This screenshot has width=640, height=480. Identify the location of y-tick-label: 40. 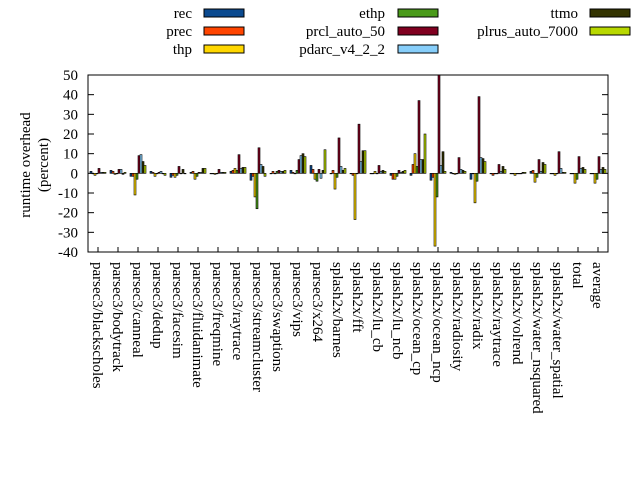
(70, 96).